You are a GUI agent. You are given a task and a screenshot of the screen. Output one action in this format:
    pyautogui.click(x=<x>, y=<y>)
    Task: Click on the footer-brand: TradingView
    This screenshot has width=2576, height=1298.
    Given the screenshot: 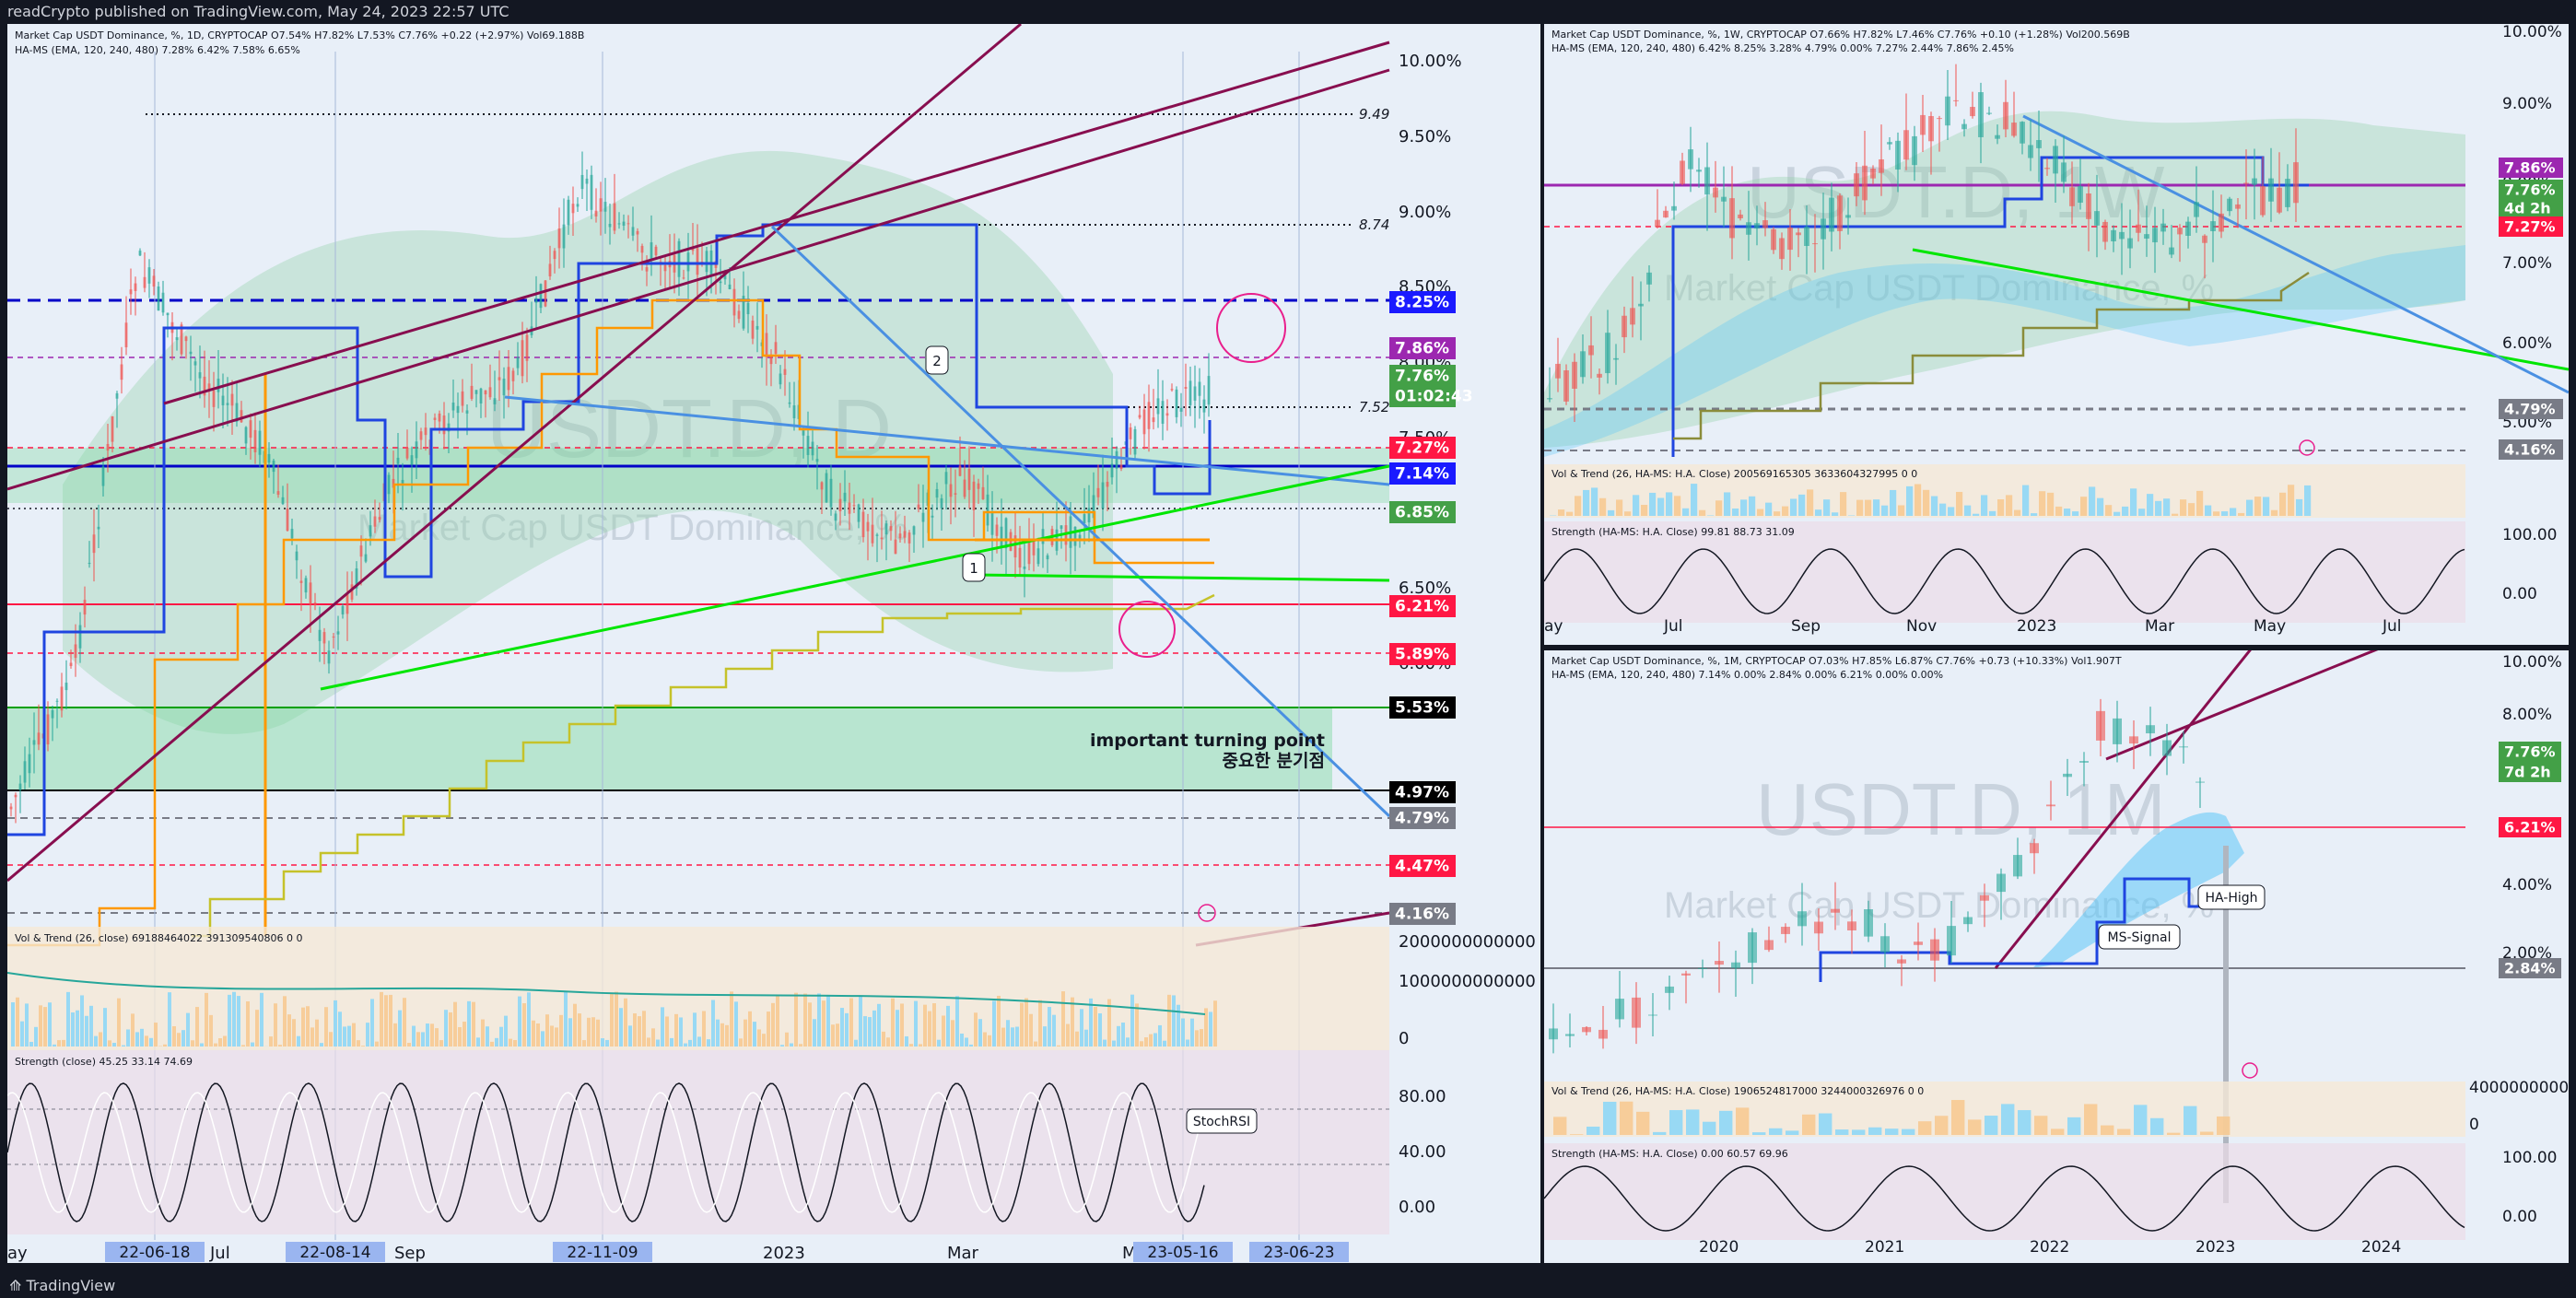 What is the action you would take?
    pyautogui.click(x=71, y=1285)
    